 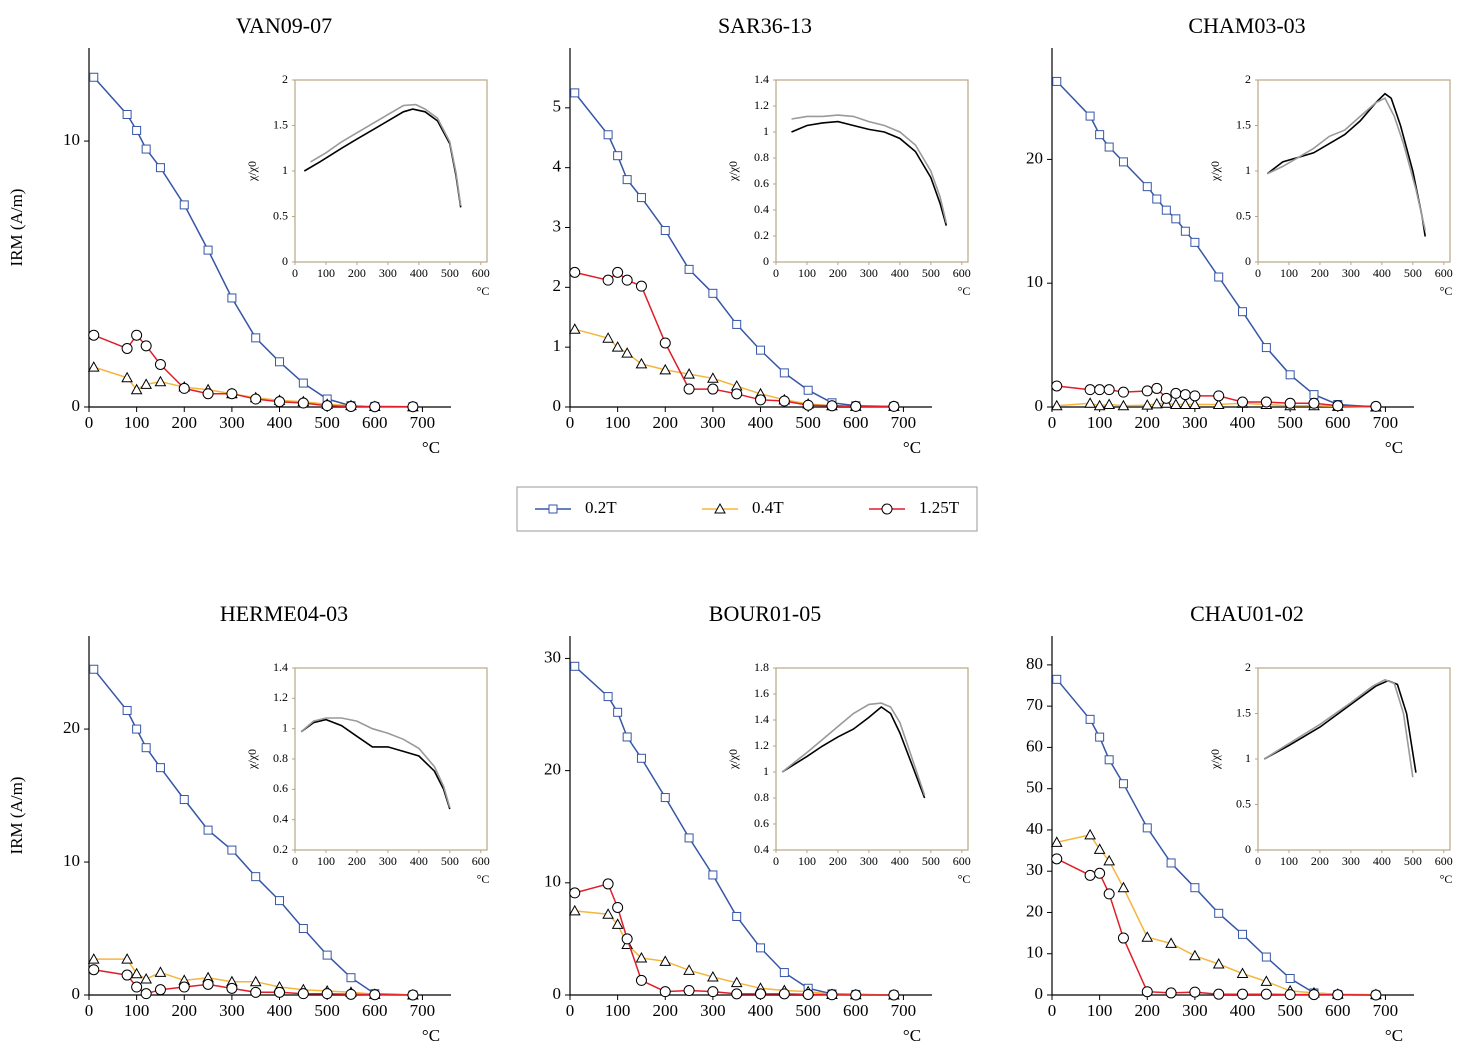 What do you see at coordinates (557, 225) in the screenshot?
I see `y-tick-label: 3` at bounding box center [557, 225].